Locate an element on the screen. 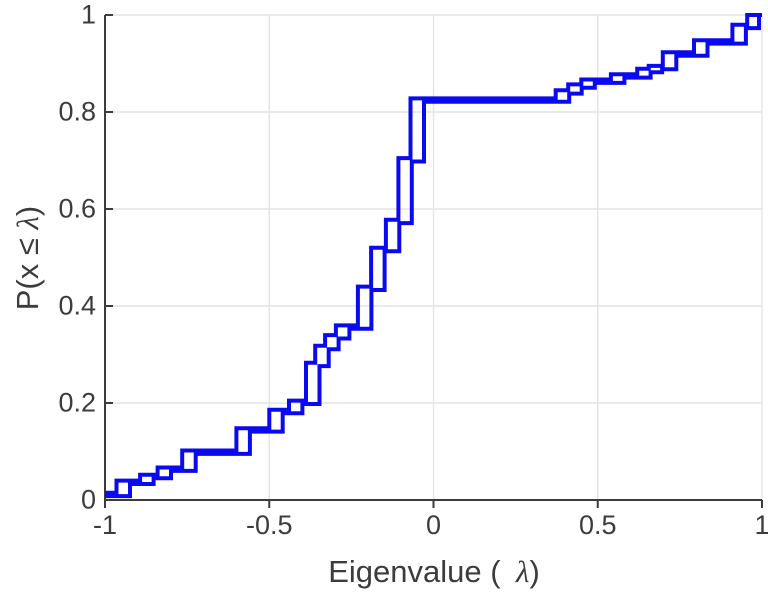  x-tick-label: 0 is located at coordinates (433, 525).